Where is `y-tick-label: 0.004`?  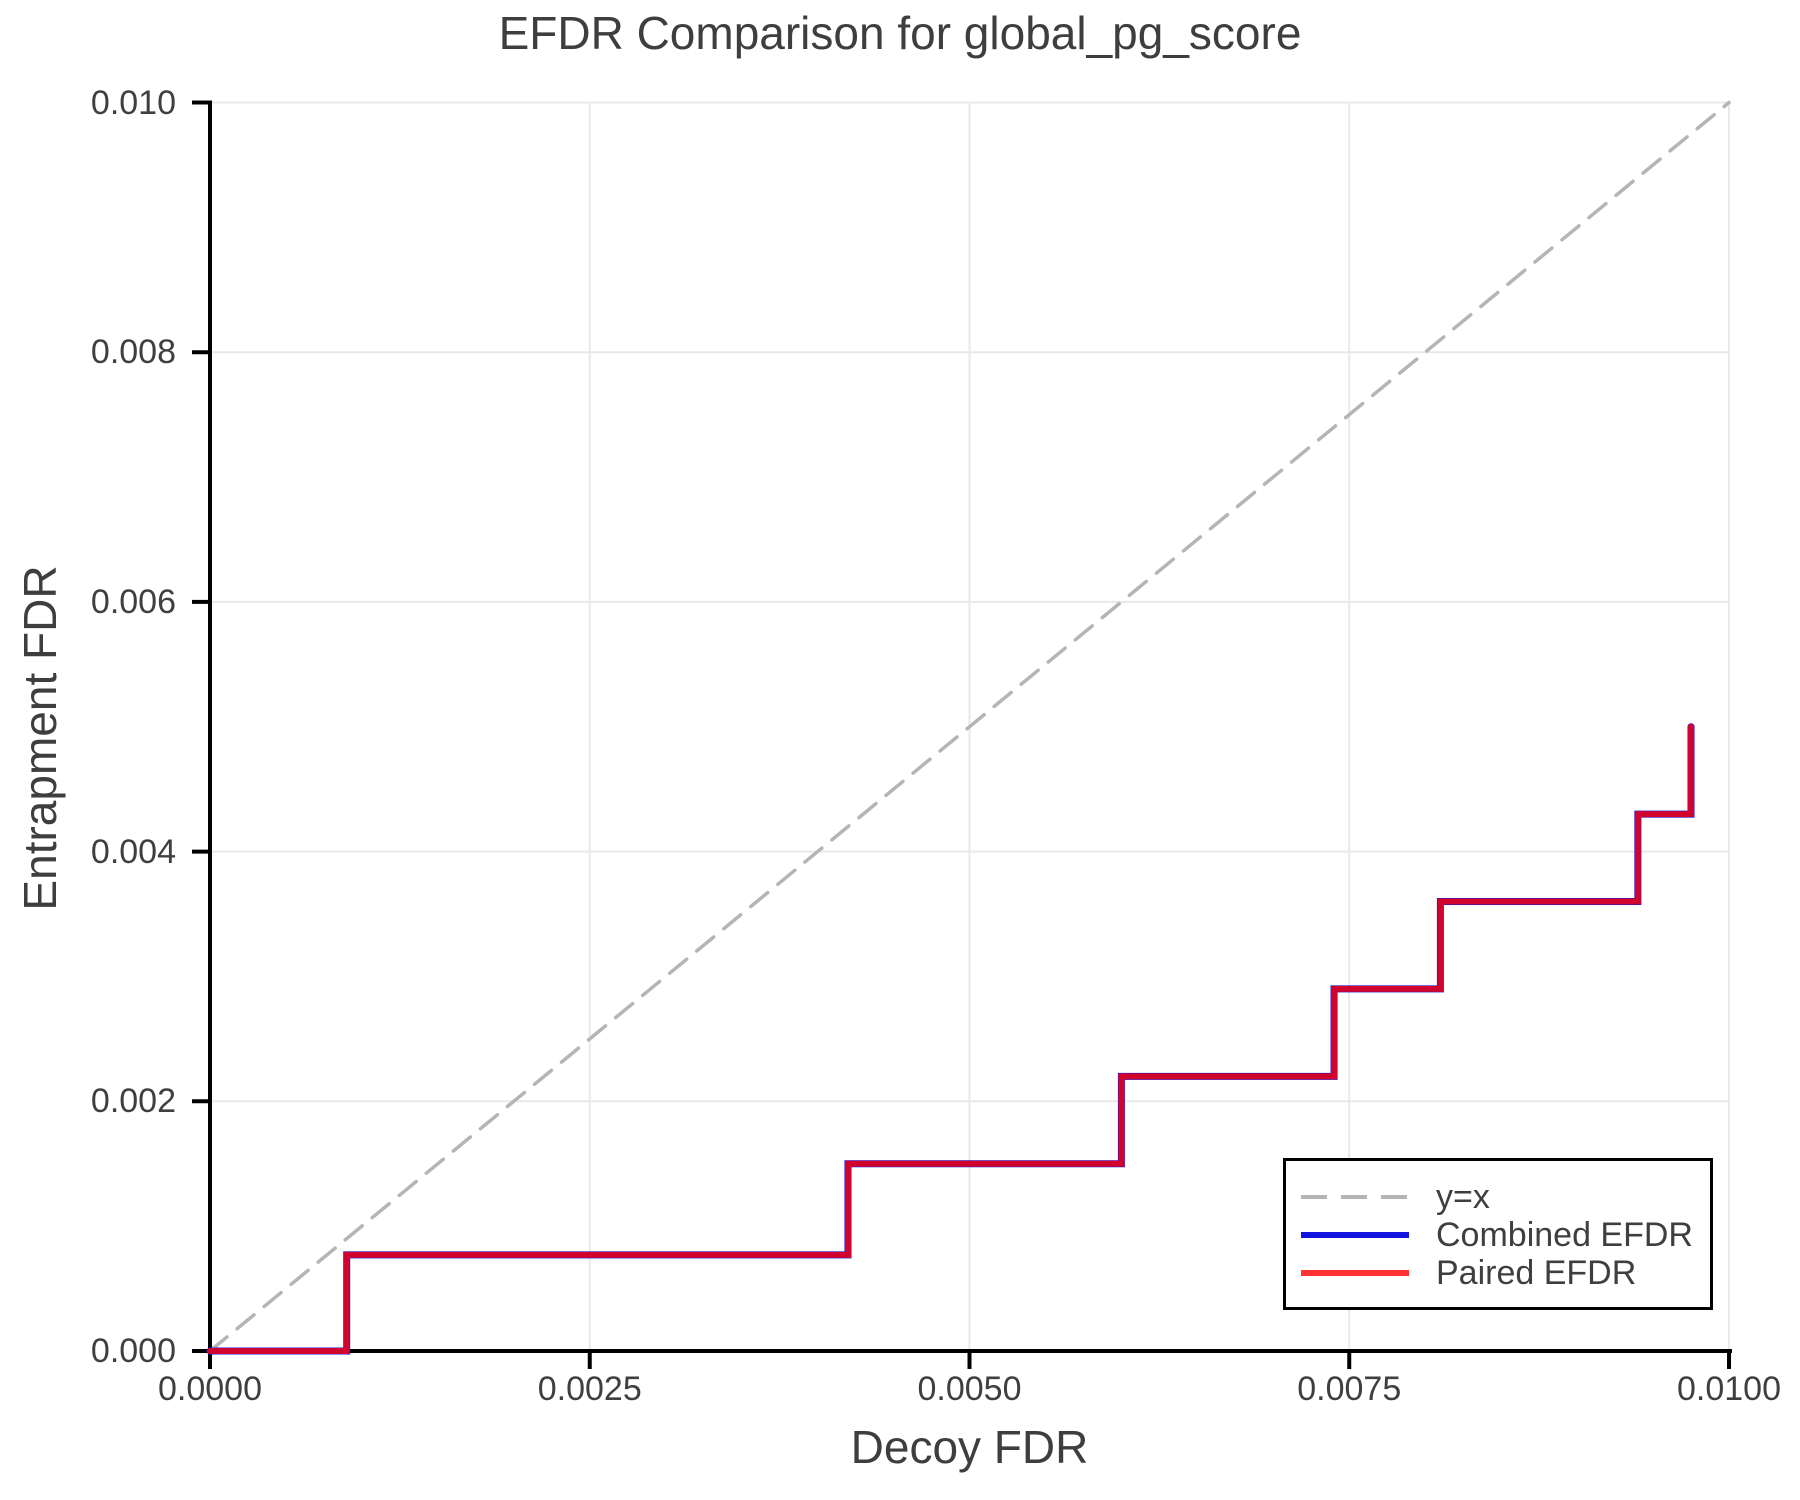 y-tick-label: 0.004 is located at coordinates (133, 851).